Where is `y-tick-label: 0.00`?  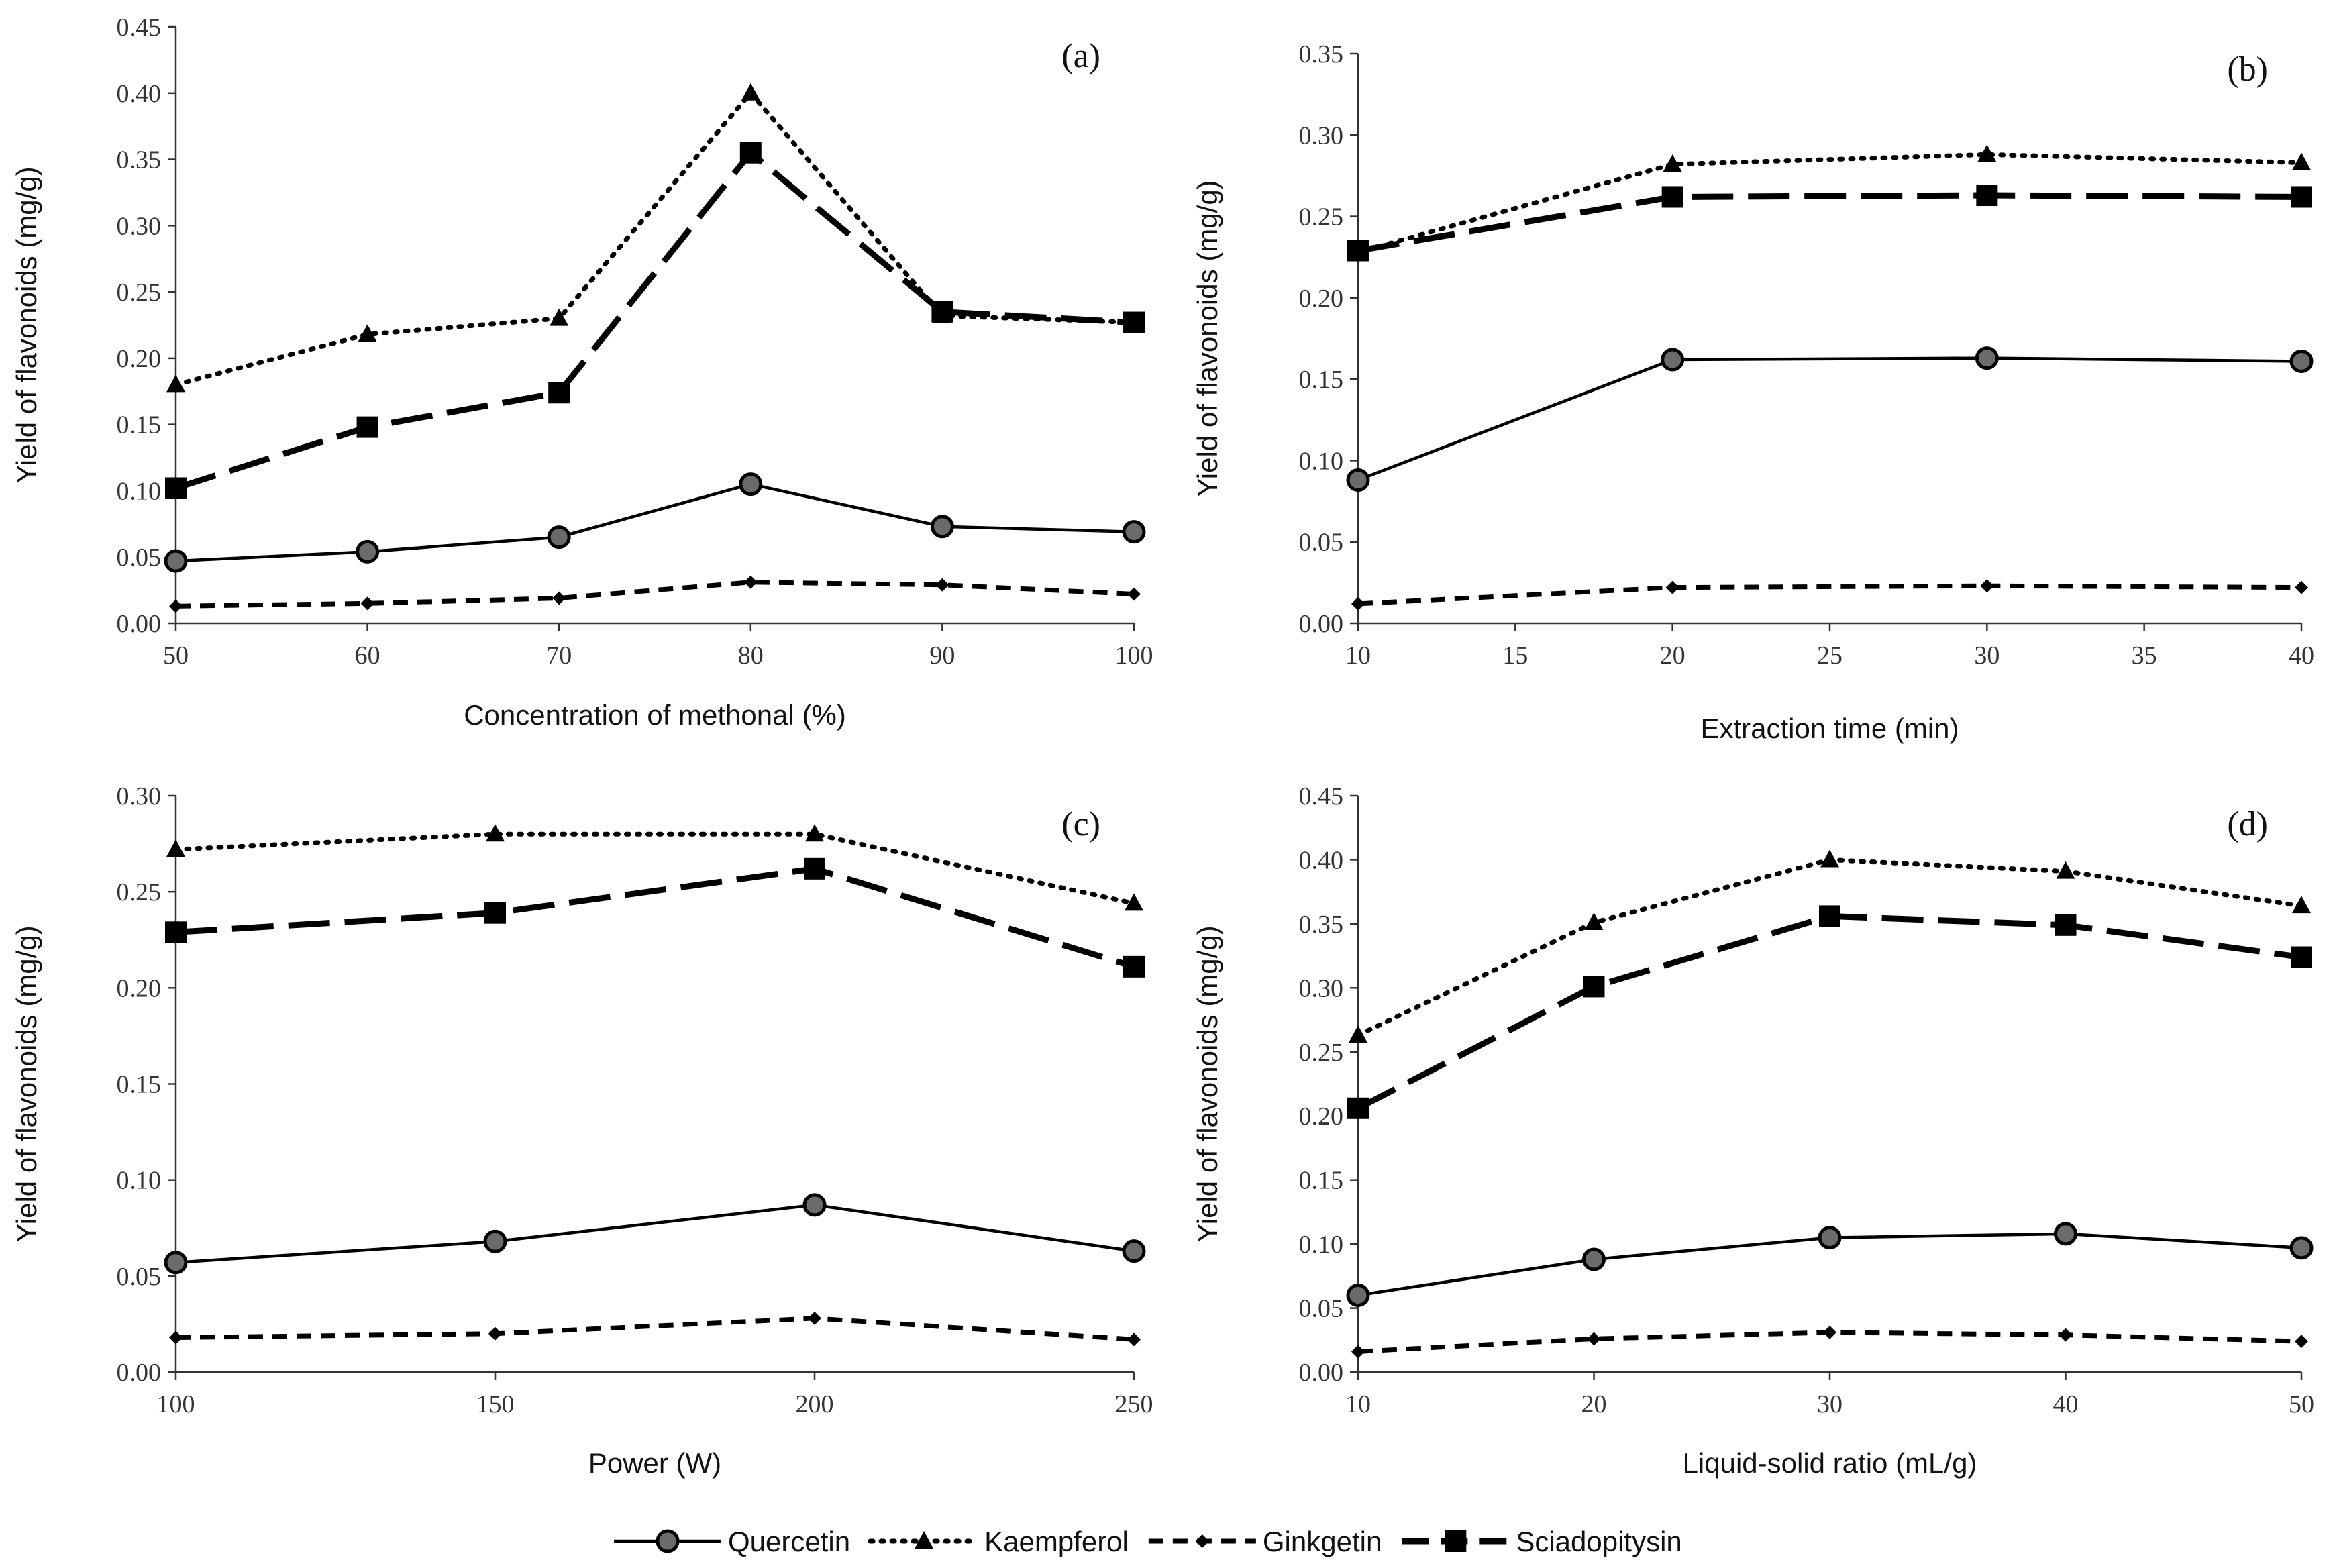
y-tick-label: 0.00 is located at coordinates (139, 624).